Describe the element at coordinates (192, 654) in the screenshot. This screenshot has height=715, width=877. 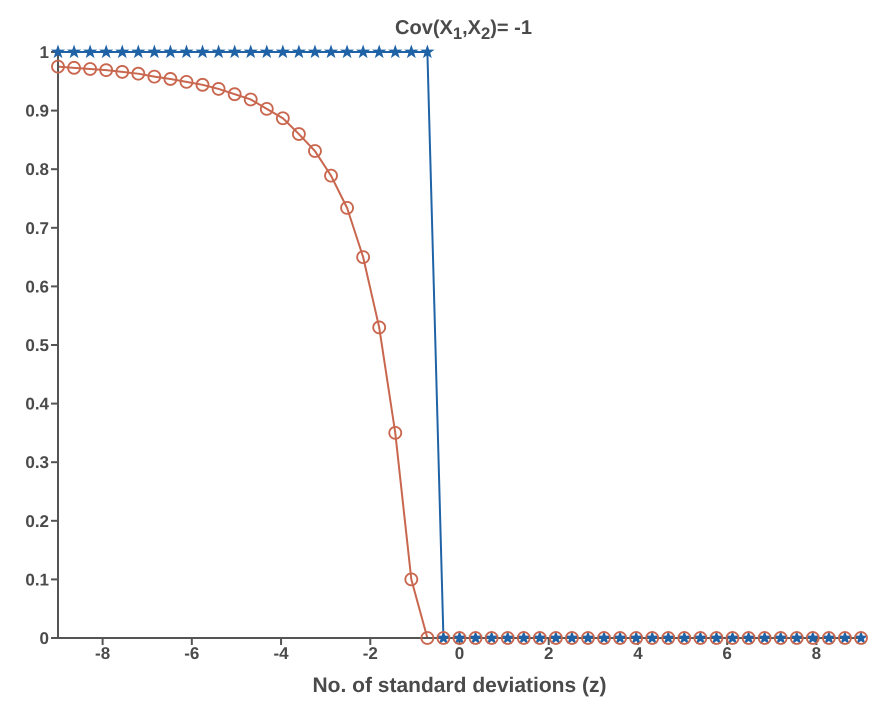
I see `x-tick-label: -6` at that location.